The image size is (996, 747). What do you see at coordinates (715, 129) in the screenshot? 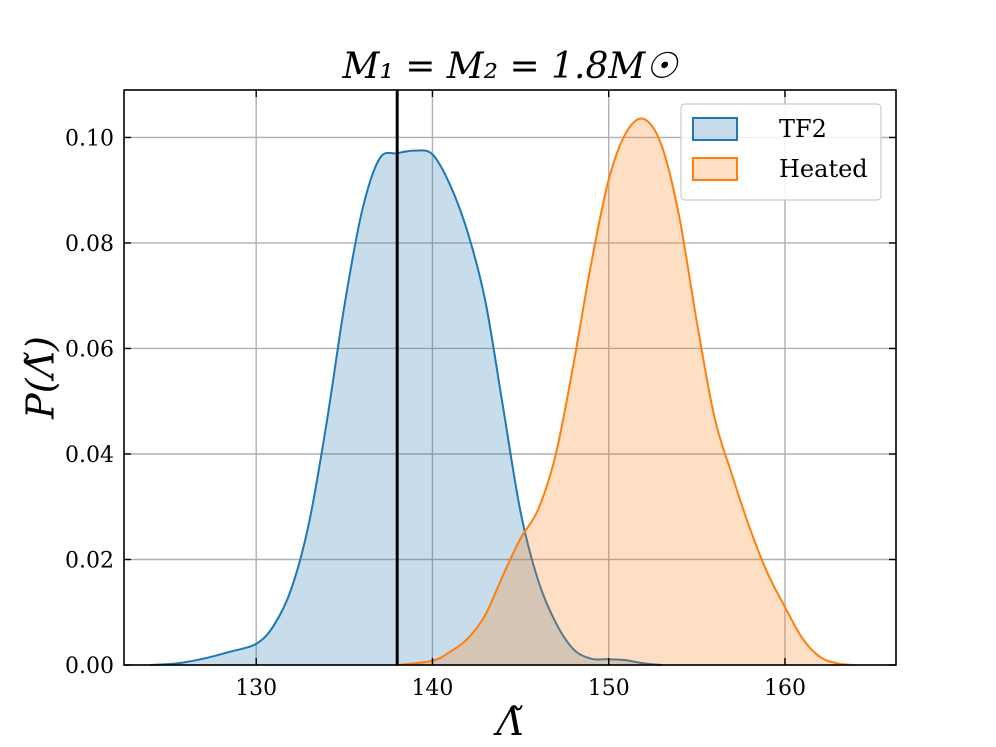
I see `legend-swatch-tf2` at bounding box center [715, 129].